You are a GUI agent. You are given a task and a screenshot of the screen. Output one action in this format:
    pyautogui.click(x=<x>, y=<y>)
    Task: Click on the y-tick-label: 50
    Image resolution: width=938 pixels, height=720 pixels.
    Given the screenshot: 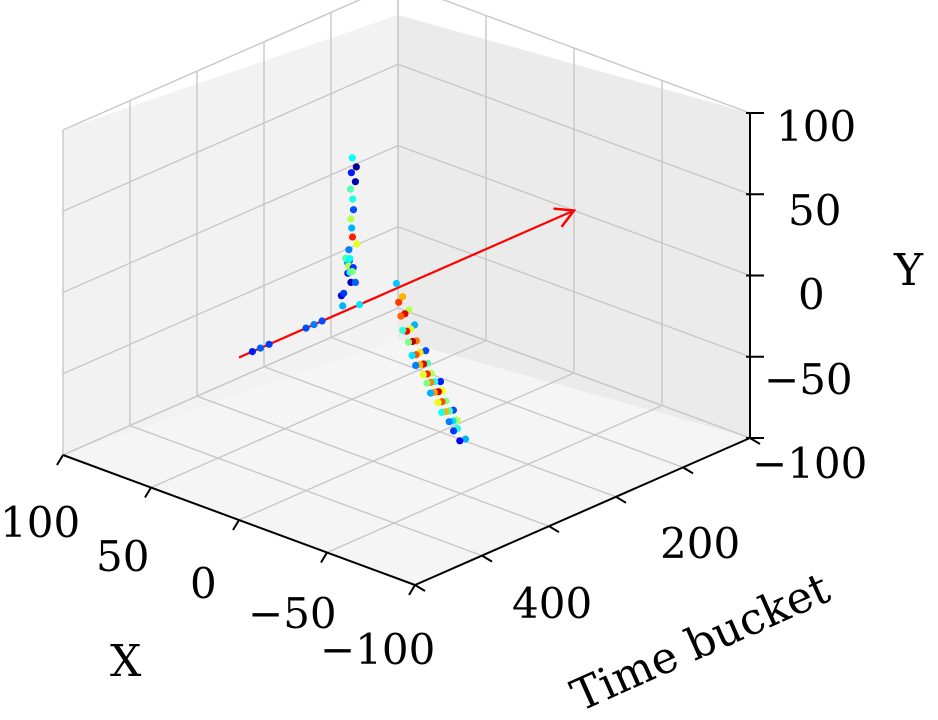 What is the action you would take?
    pyautogui.click(x=814, y=210)
    